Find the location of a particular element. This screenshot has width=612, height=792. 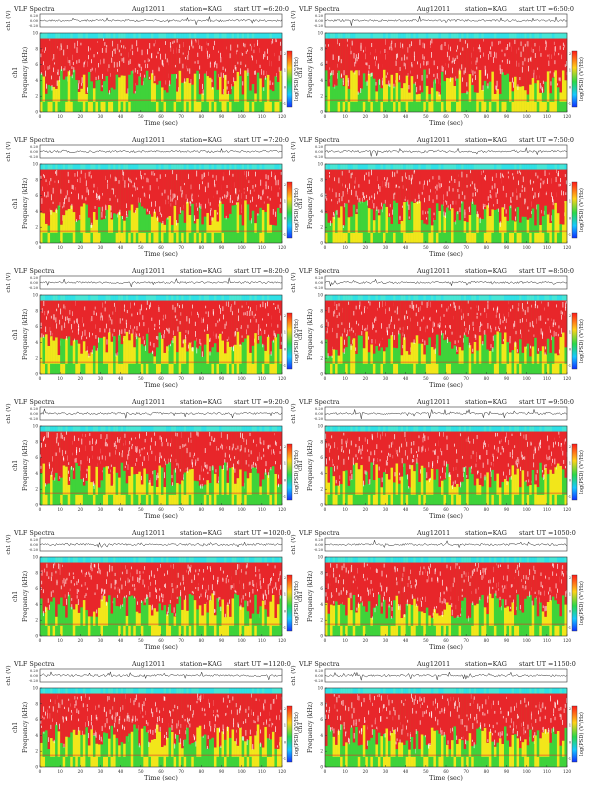

x-tick-label: 50 is located at coordinates (426, 378).